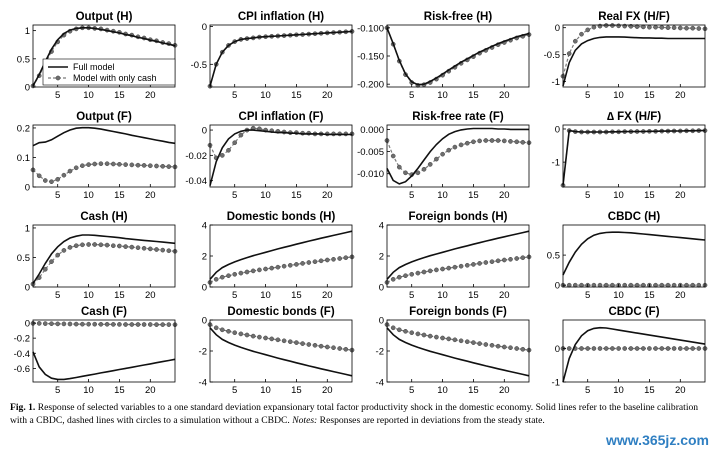 The image size is (719, 462). Describe the element at coordinates (196, 156) in the screenshot. I see `y-tick-label: -0.02` at that location.